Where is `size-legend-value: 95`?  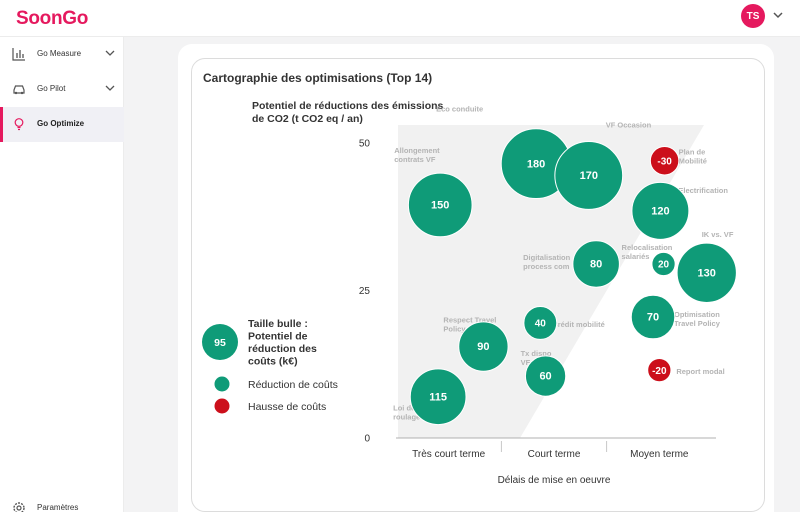 size-legend-value: 95 is located at coordinates (220, 343).